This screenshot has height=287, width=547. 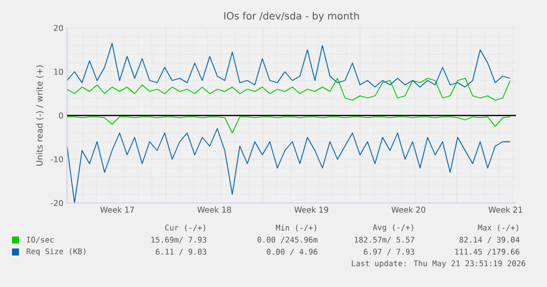 What do you see at coordinates (40, 115) in the screenshot?
I see `y-axis-title: Units read (-) / write (+)` at bounding box center [40, 115].